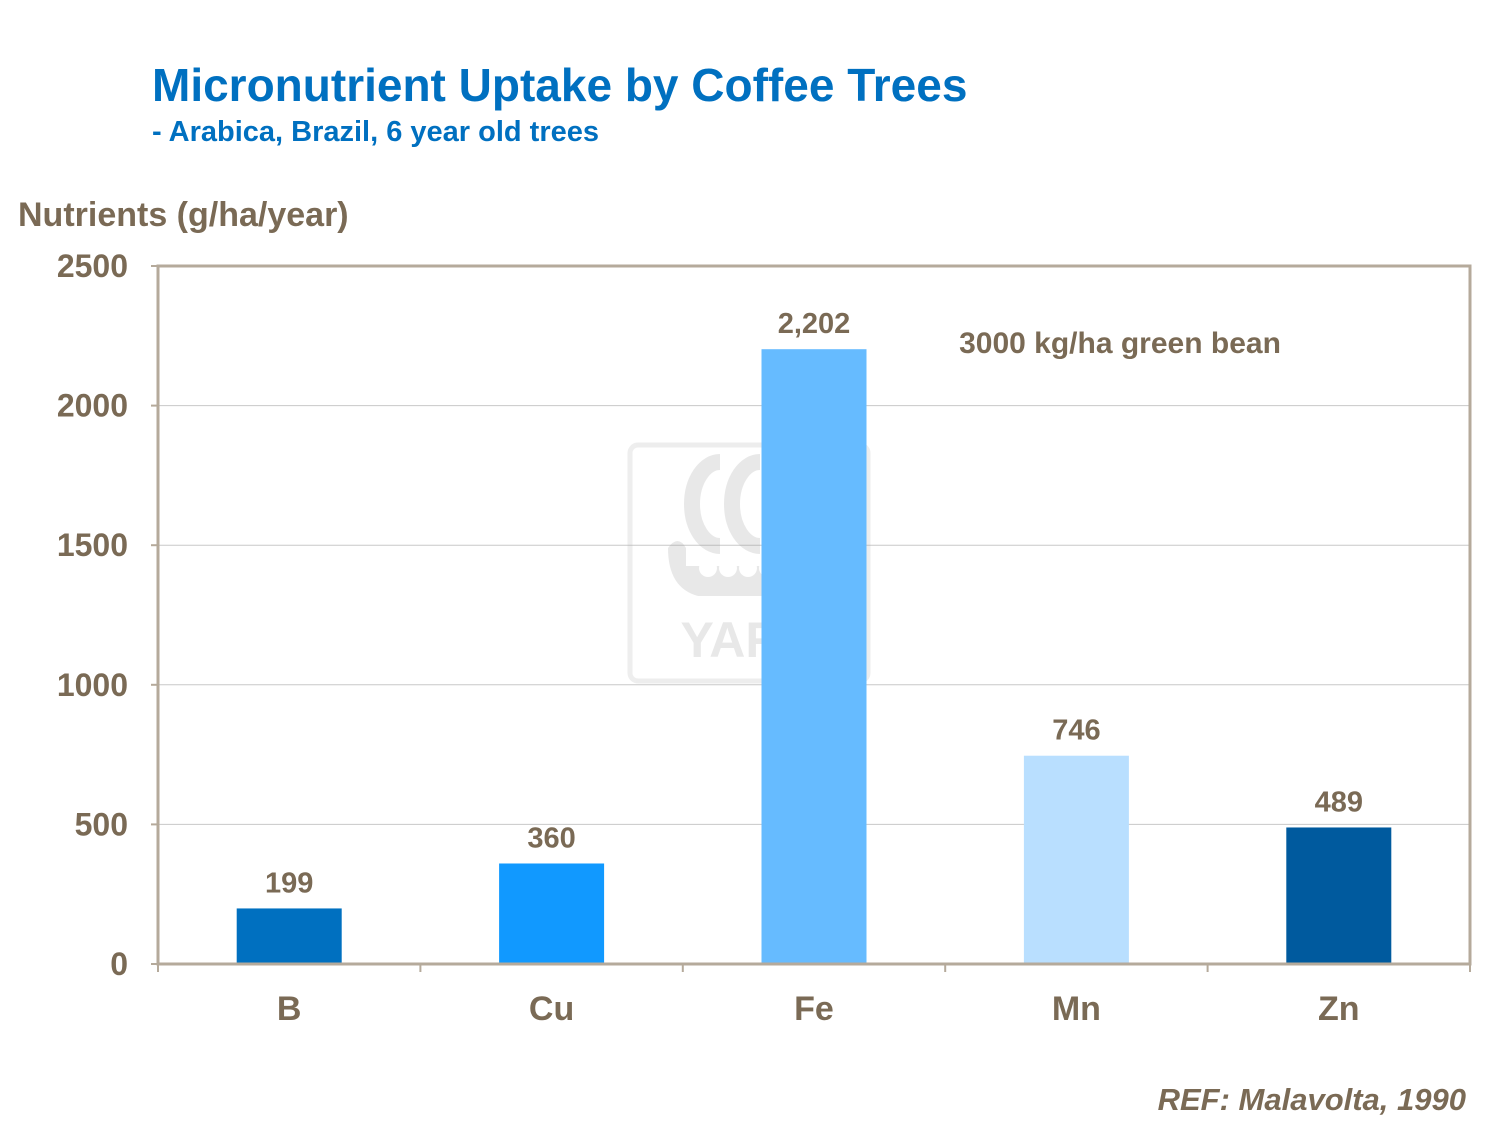 The width and height of the screenshot is (1500, 1126). I want to click on x-tick-label-zn: Zn, so click(1339, 1009).